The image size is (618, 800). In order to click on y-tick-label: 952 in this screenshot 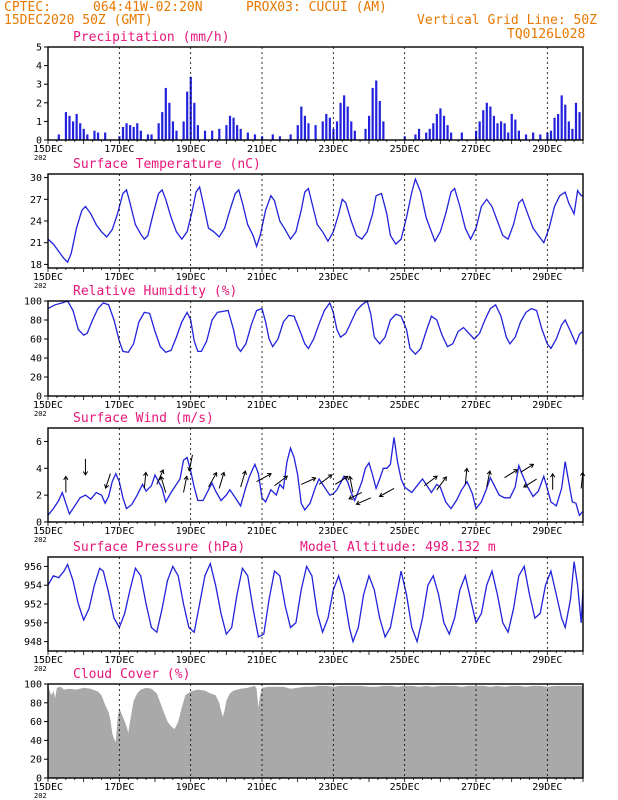, I will do `click(33, 605)`.